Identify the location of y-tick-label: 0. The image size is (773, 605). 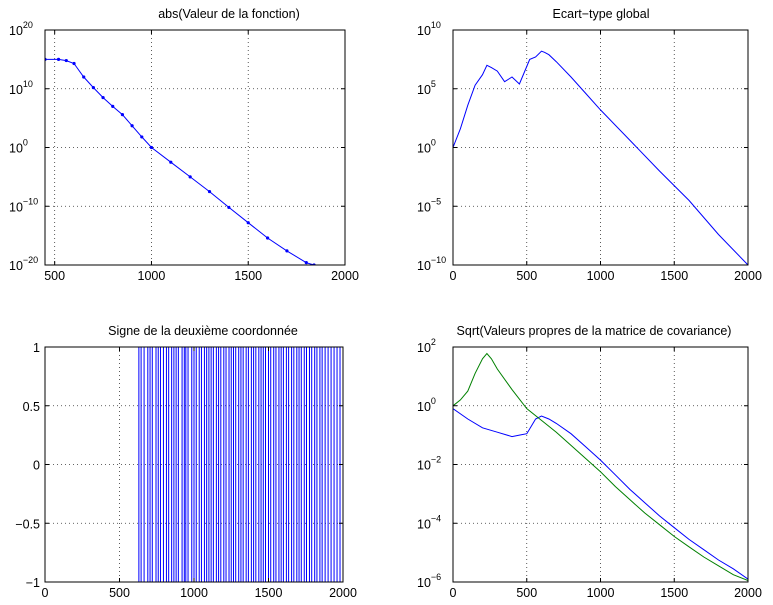
(36, 466).